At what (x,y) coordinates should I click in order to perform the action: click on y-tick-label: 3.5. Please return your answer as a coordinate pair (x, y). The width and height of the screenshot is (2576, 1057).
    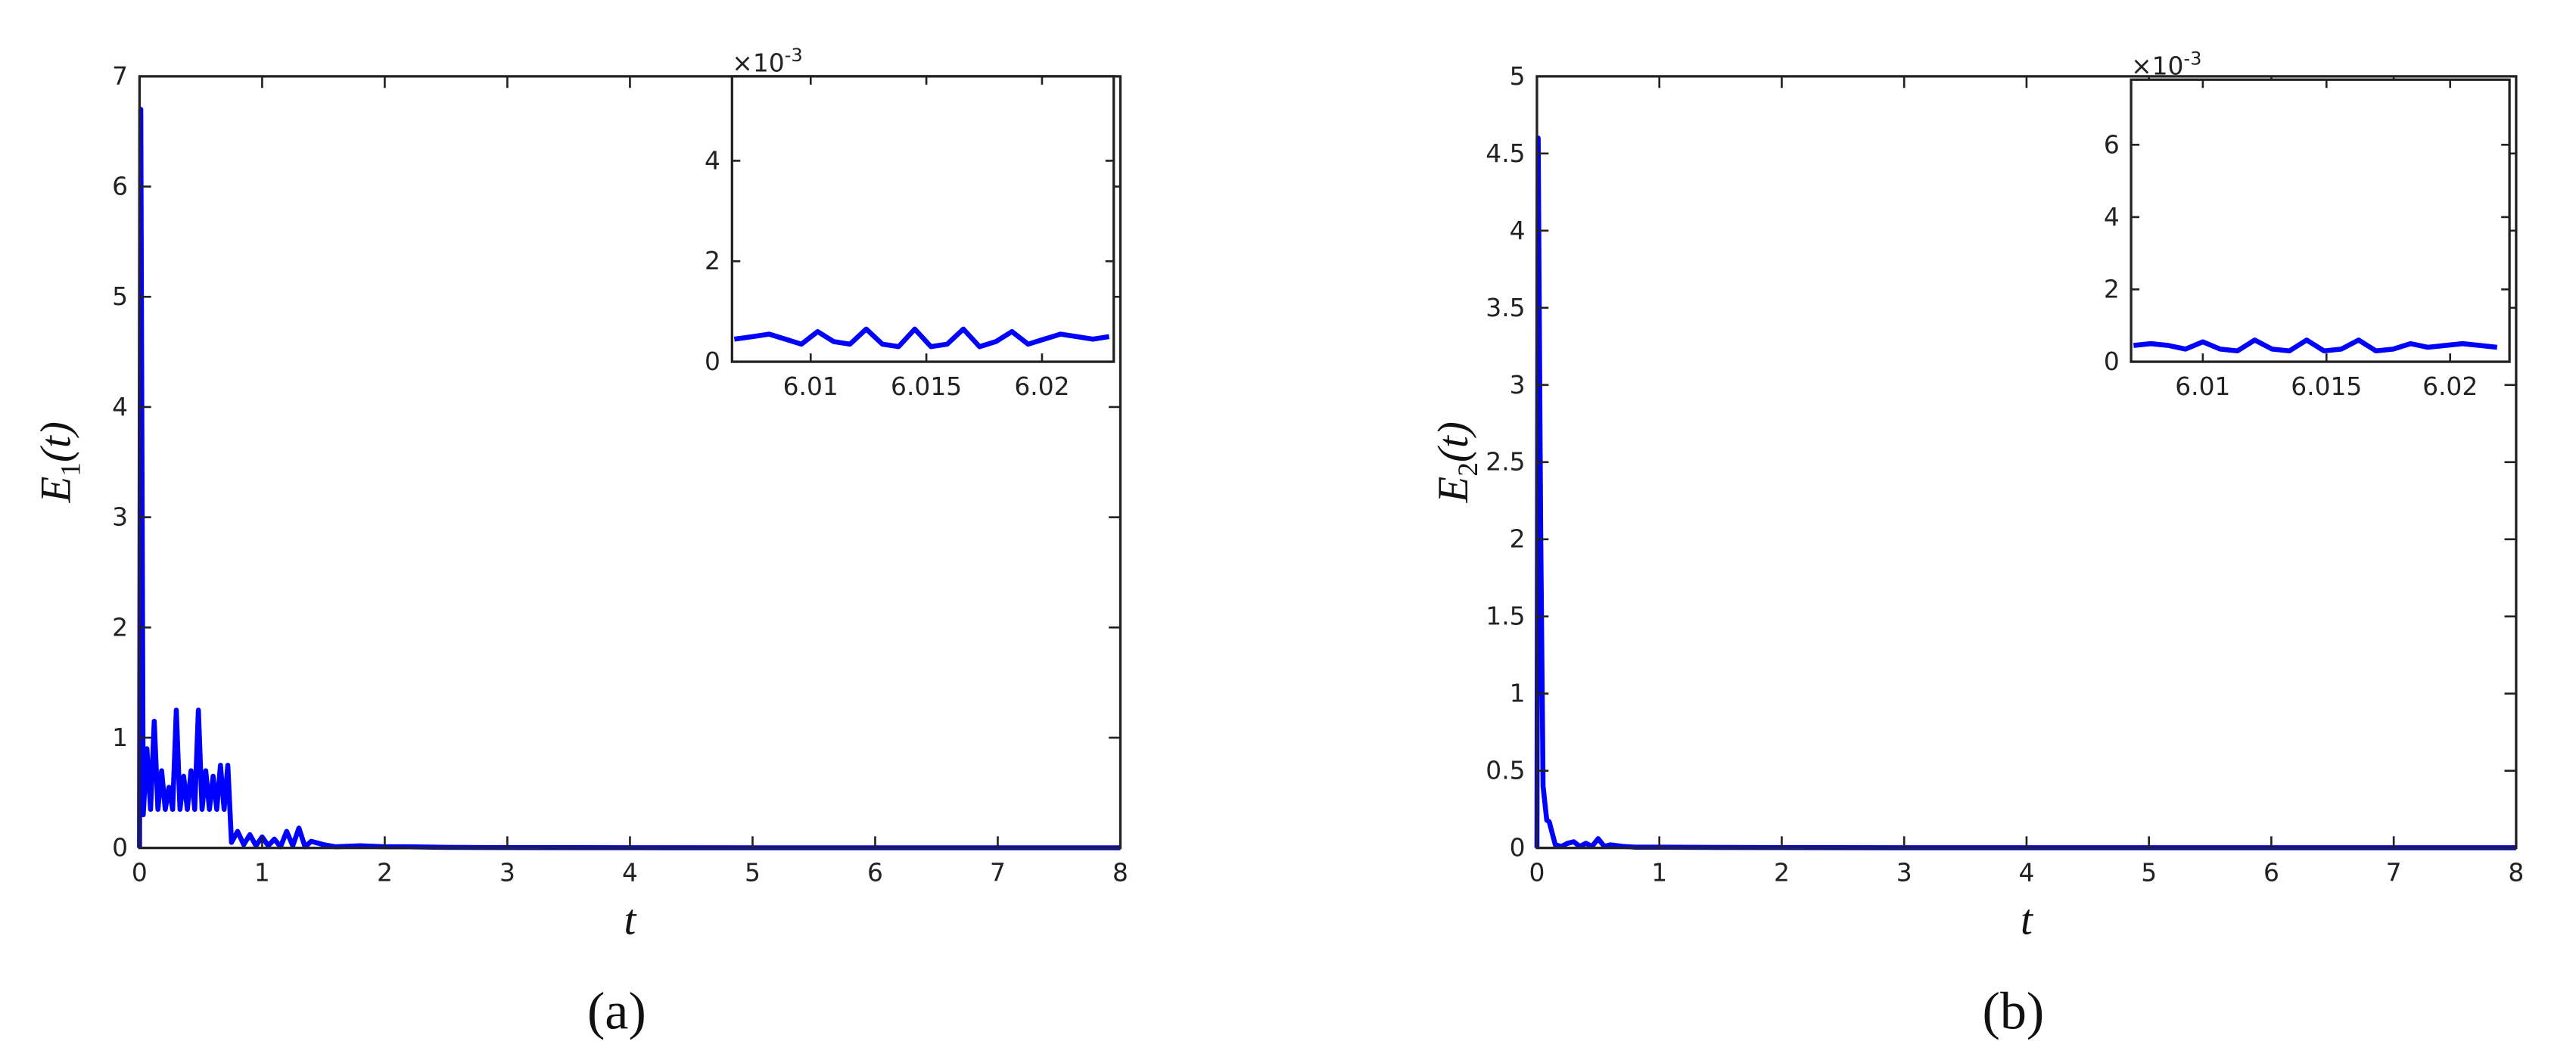
    Looking at the image, I should click on (1505, 307).